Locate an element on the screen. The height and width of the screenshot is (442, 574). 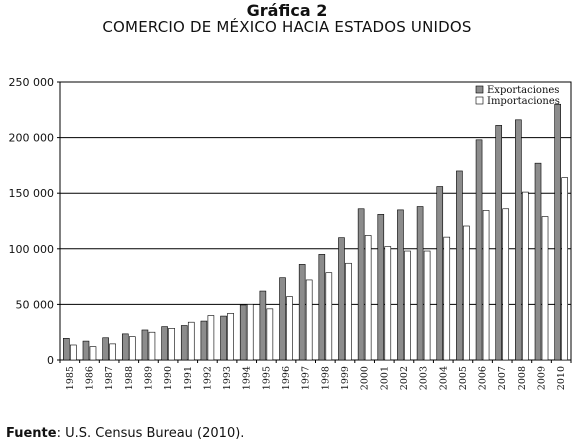
source-note: Fuente: U.S. Census Bureau (2010). is located at coordinates (125, 433).